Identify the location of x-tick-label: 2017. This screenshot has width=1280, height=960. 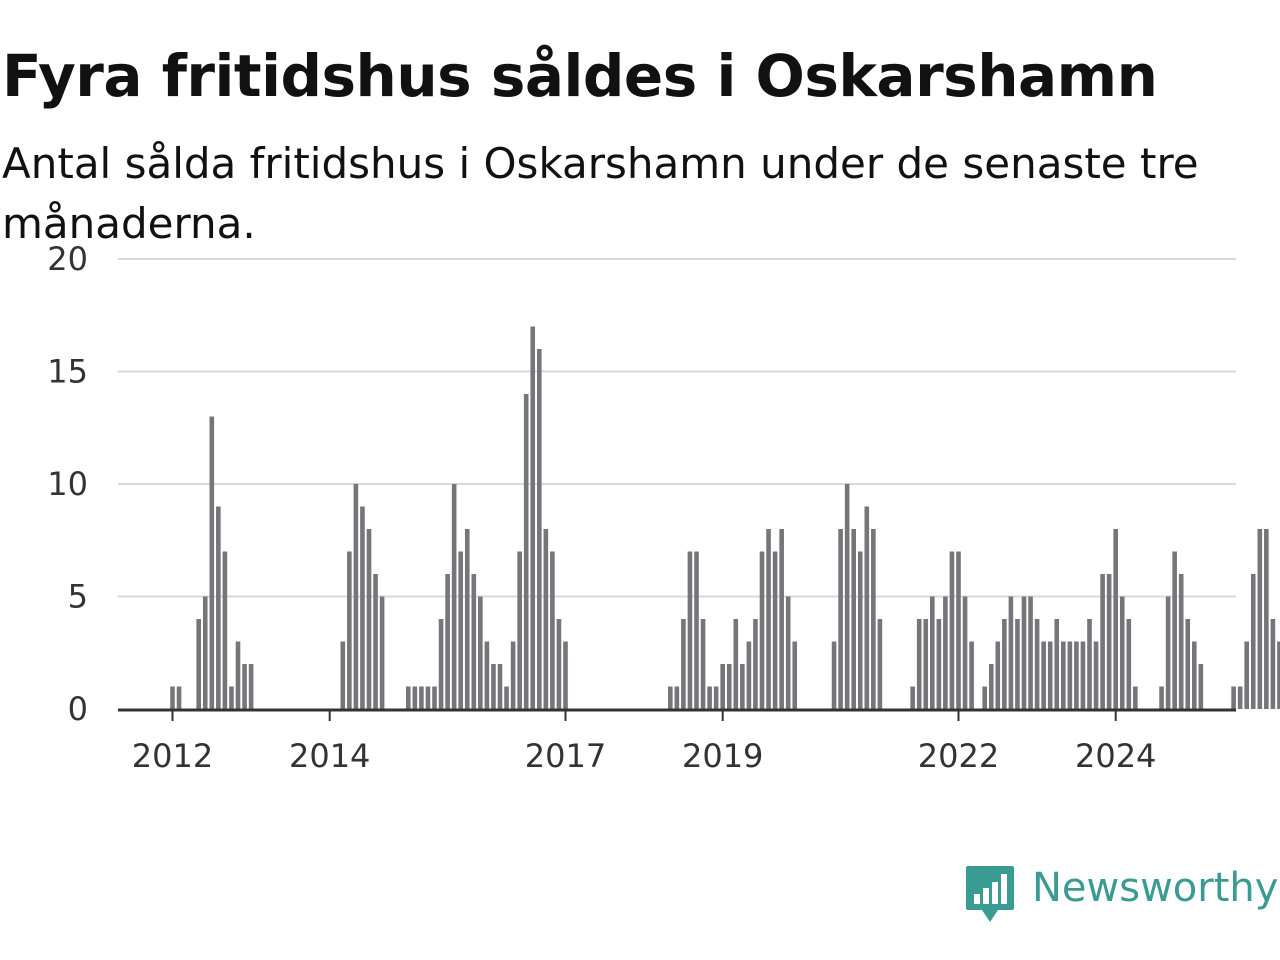
(565, 756).